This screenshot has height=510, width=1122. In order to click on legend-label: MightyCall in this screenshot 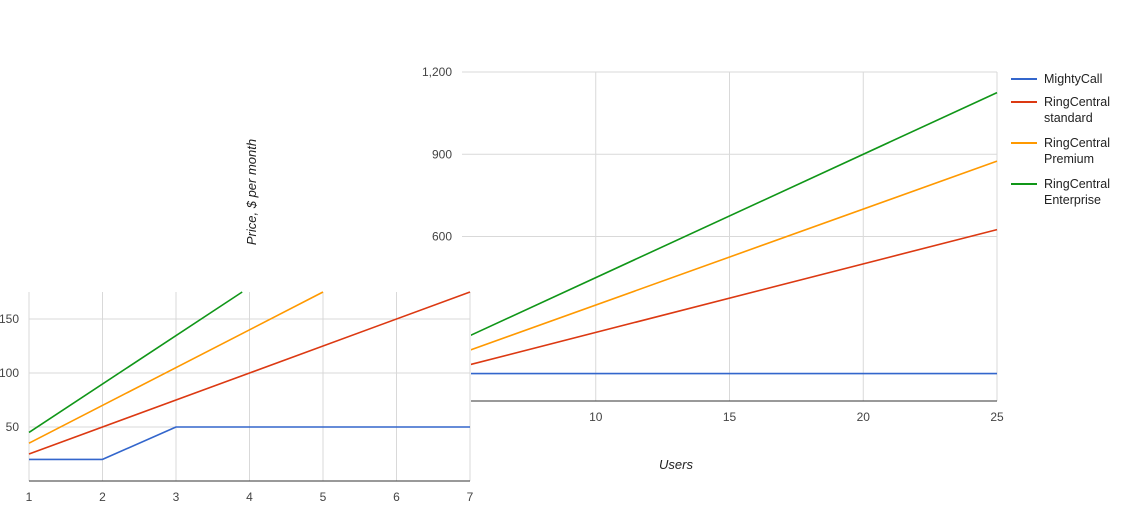, I will do `click(1073, 79)`.